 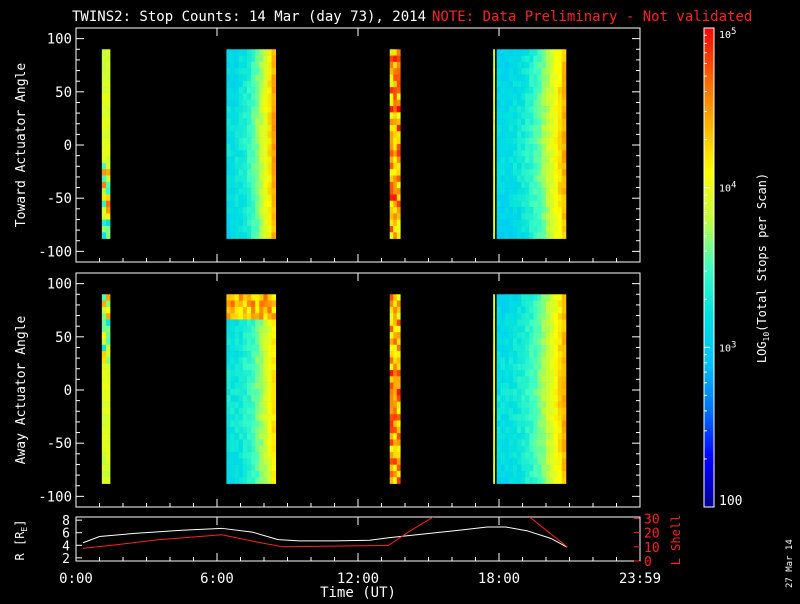 What do you see at coordinates (258, 533) in the screenshot?
I see `l-shell-line` at bounding box center [258, 533].